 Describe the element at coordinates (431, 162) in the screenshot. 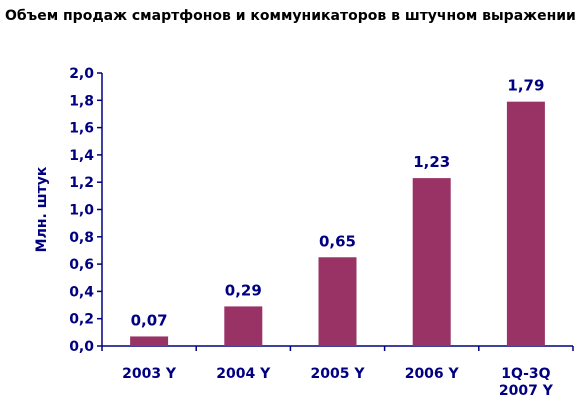

I see `data-label: 1,23` at that location.